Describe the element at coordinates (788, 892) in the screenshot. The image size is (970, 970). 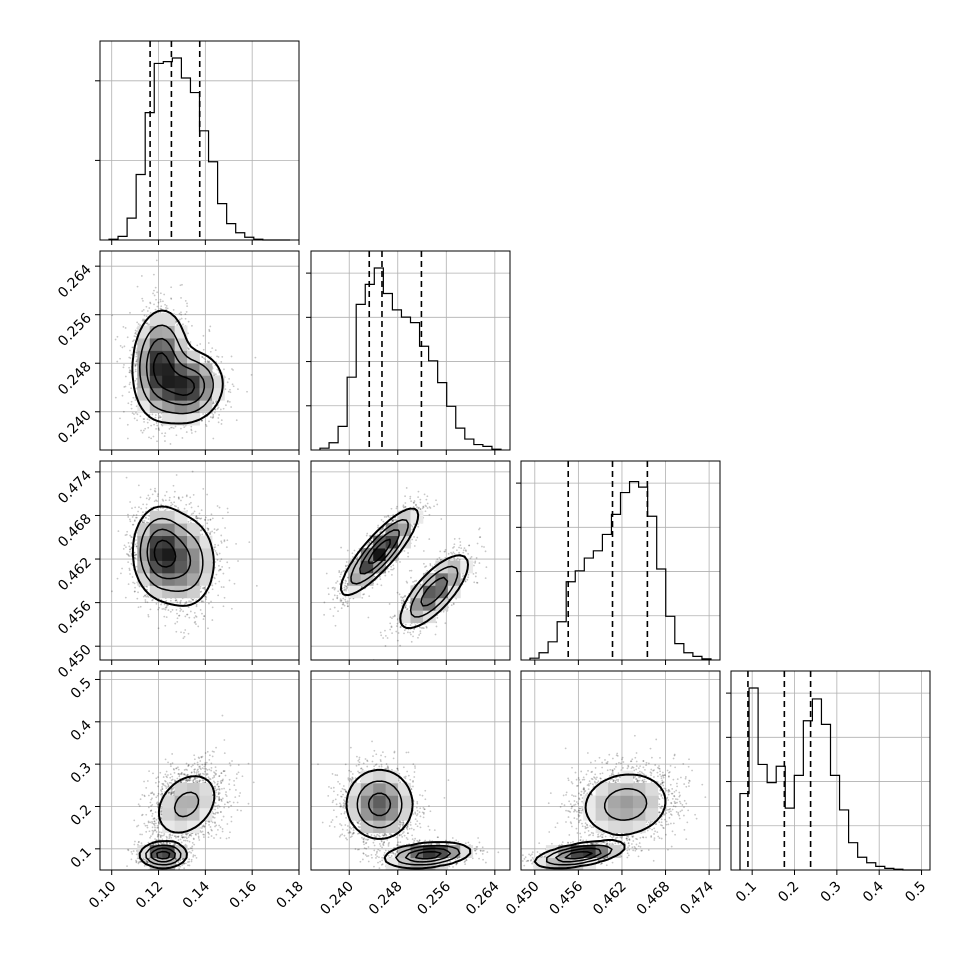
I see `x-tick-label: 0.2` at that location.